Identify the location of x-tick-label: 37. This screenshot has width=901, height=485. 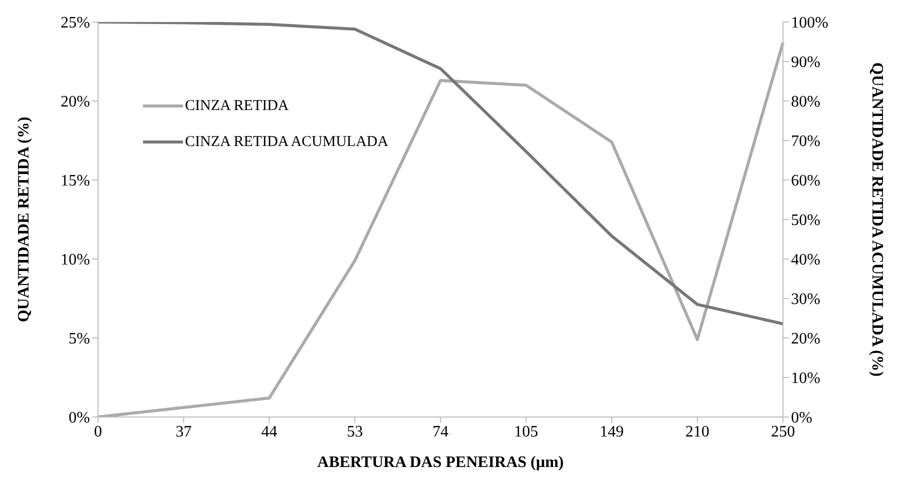
(184, 431).